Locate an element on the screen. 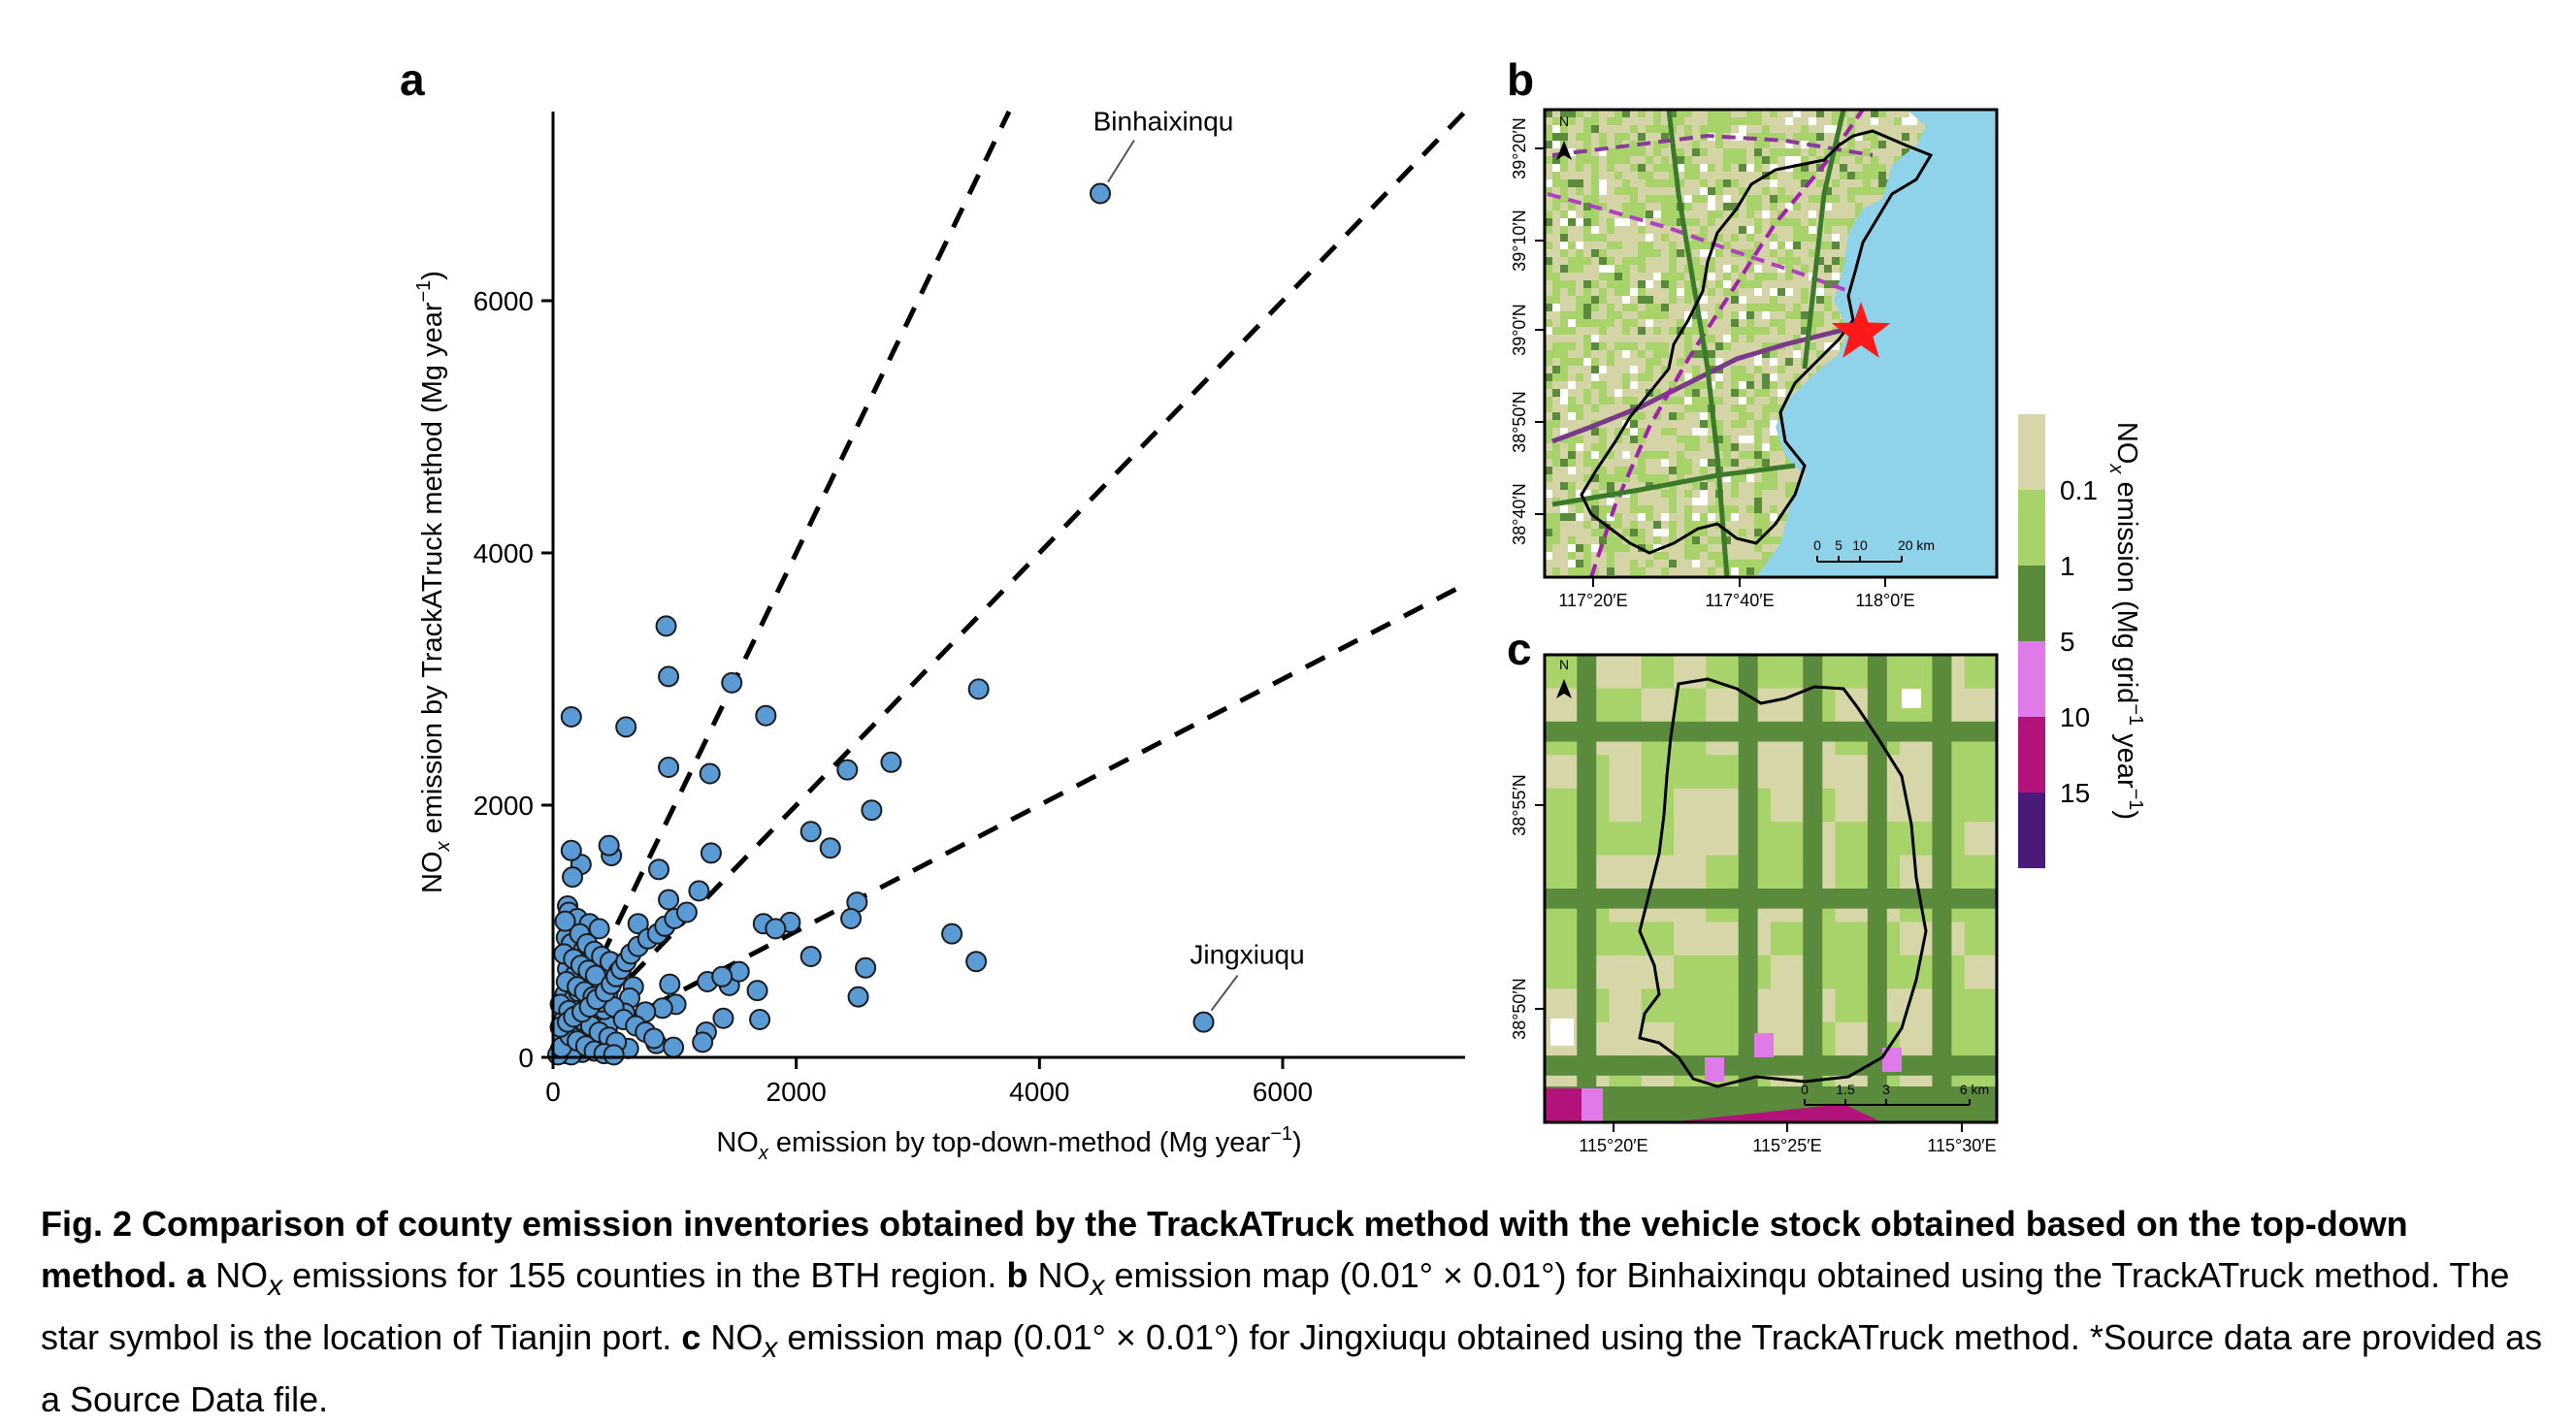 The image size is (2576, 1425). x-tick-label: 0 is located at coordinates (553, 1092).